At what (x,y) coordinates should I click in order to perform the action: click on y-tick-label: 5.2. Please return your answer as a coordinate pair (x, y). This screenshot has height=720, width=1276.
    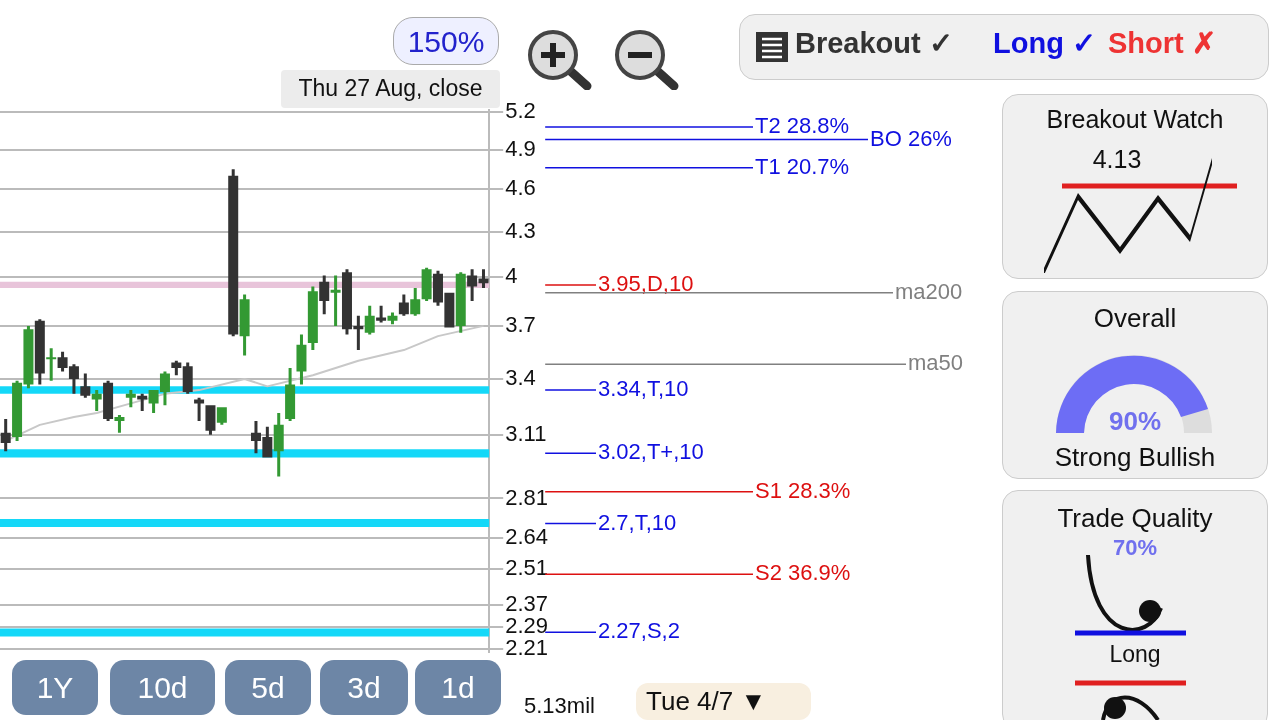
    Looking at the image, I should click on (520, 111).